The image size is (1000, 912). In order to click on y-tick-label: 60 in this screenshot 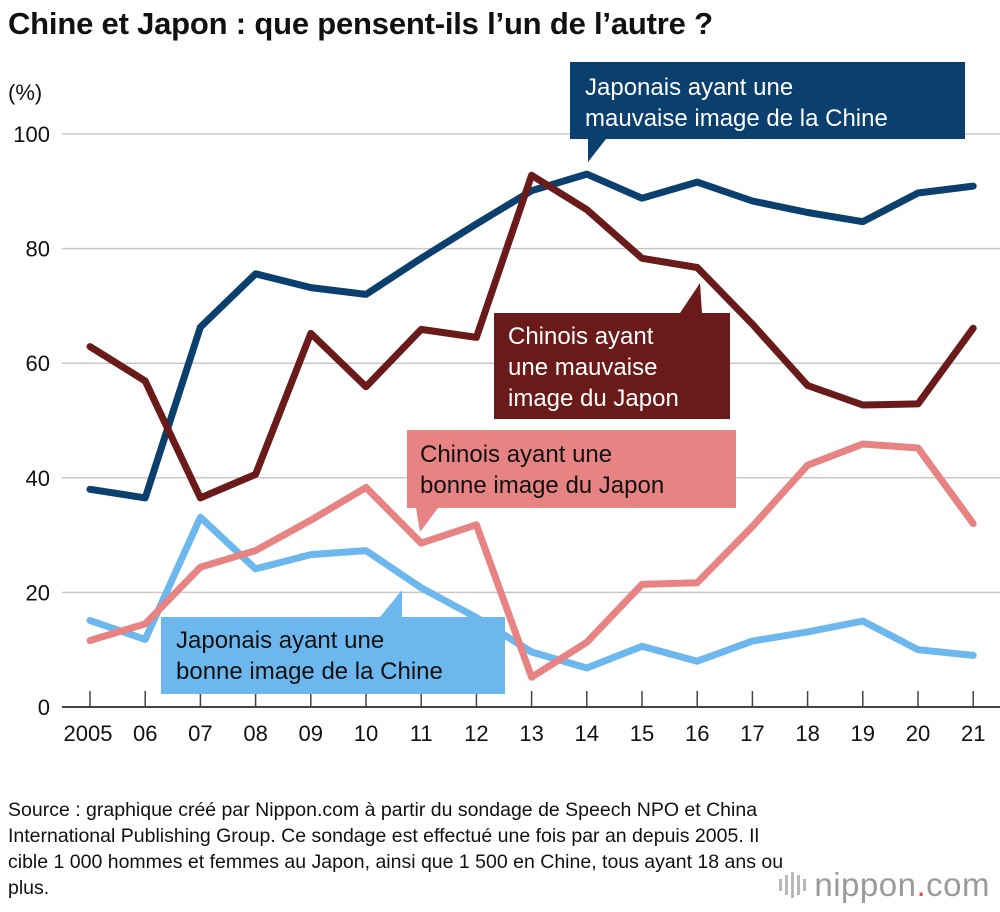, I will do `click(38, 363)`.